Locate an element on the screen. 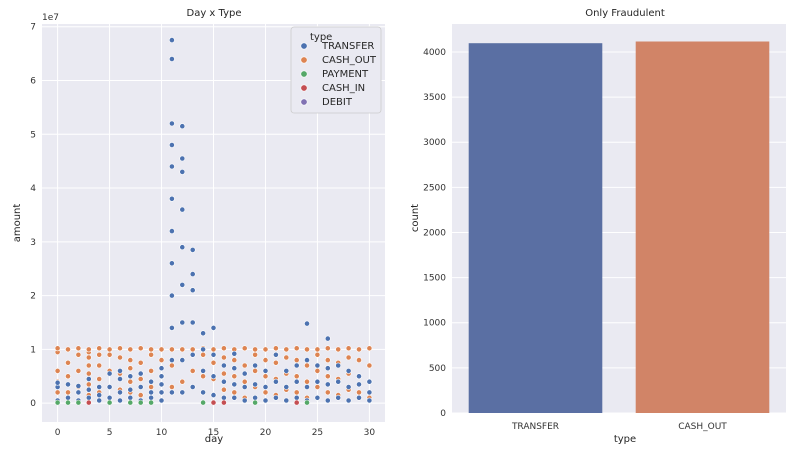 This screenshot has width=789, height=453. scatter-y-tick-label: 3 is located at coordinates (33, 243).